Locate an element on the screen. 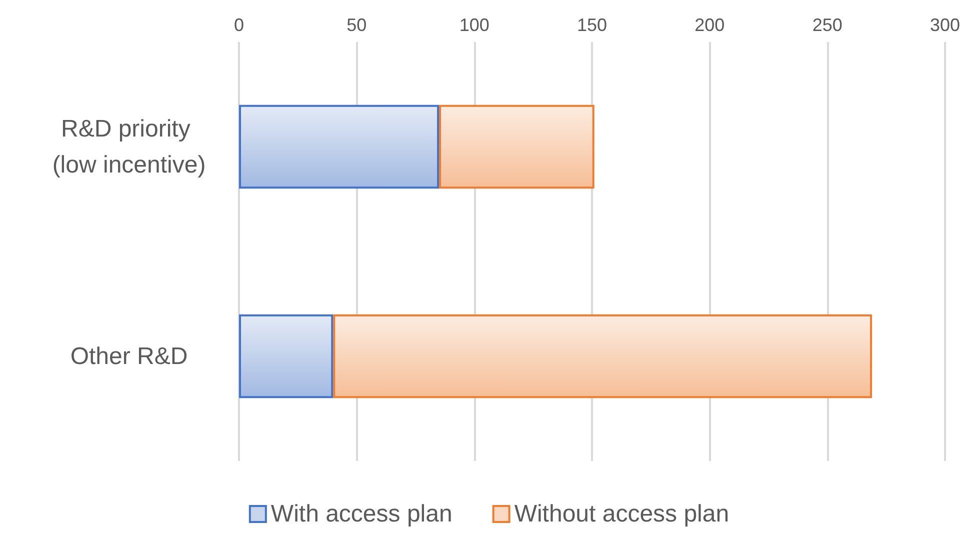 The width and height of the screenshot is (978, 533). y-tick-label: Other R&D is located at coordinates (129, 356).